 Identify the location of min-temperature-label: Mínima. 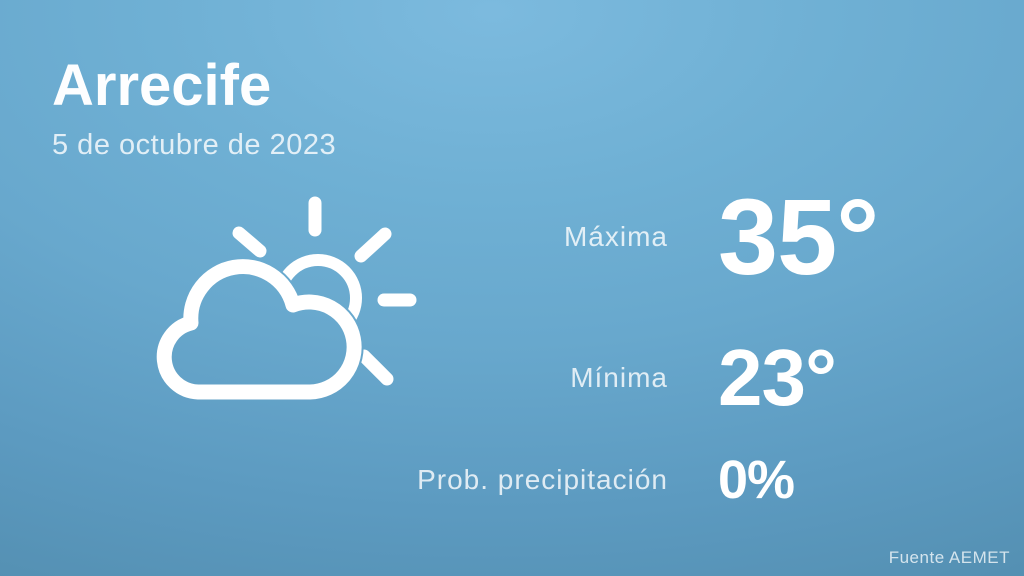
(619, 377).